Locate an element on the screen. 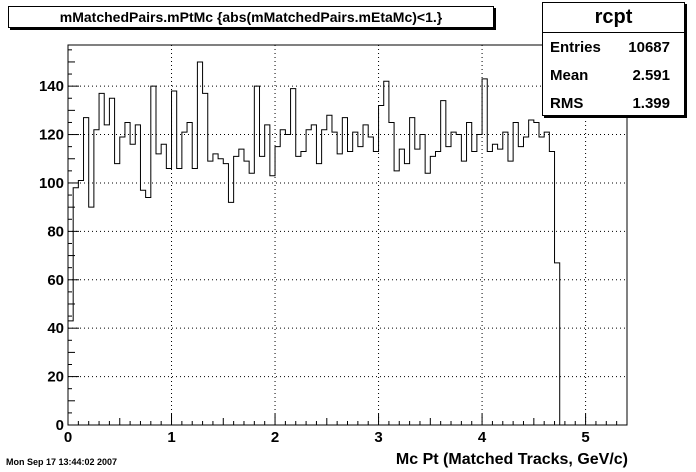  stats-mean-label: Mean is located at coordinates (569, 75).